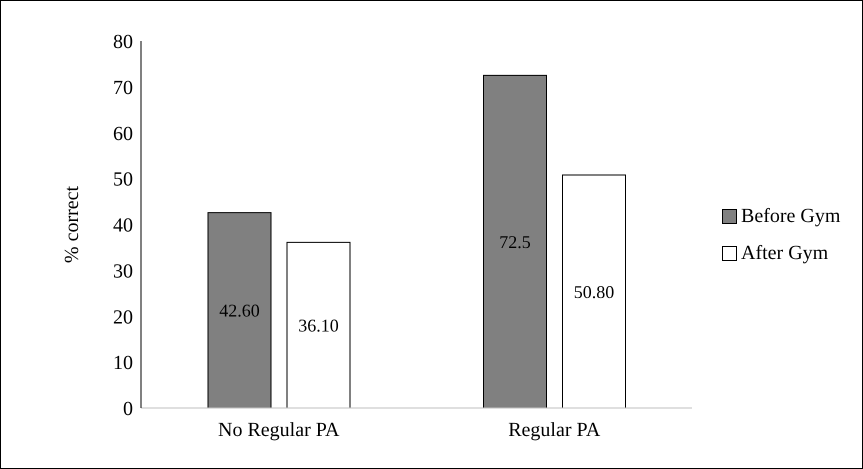  Describe the element at coordinates (784, 253) in the screenshot. I see `legend-label: After Gym` at that location.